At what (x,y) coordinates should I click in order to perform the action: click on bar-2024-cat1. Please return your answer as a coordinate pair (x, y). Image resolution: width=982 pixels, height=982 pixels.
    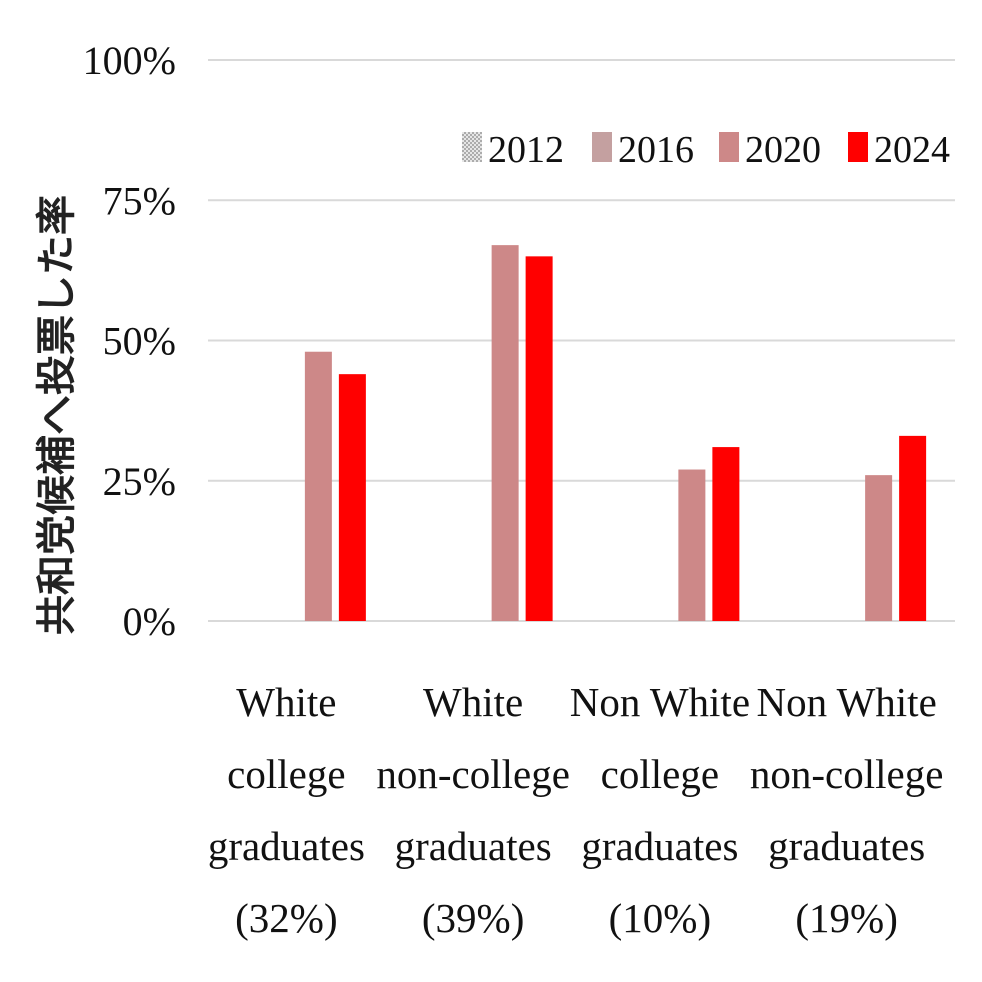
    Looking at the image, I should click on (352, 497).